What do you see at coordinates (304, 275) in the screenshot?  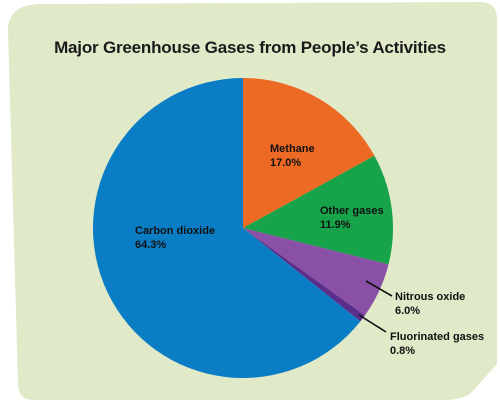 I see `slice-fluorinated-gases` at bounding box center [304, 275].